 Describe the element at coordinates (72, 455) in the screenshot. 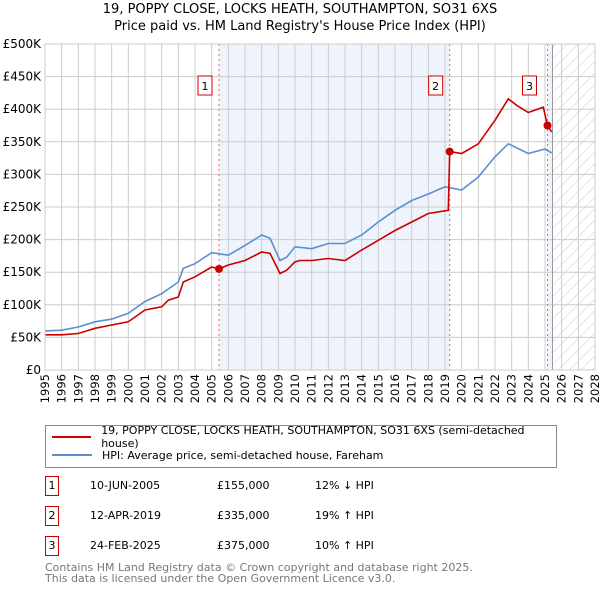

I see `legend-line-blue` at that location.